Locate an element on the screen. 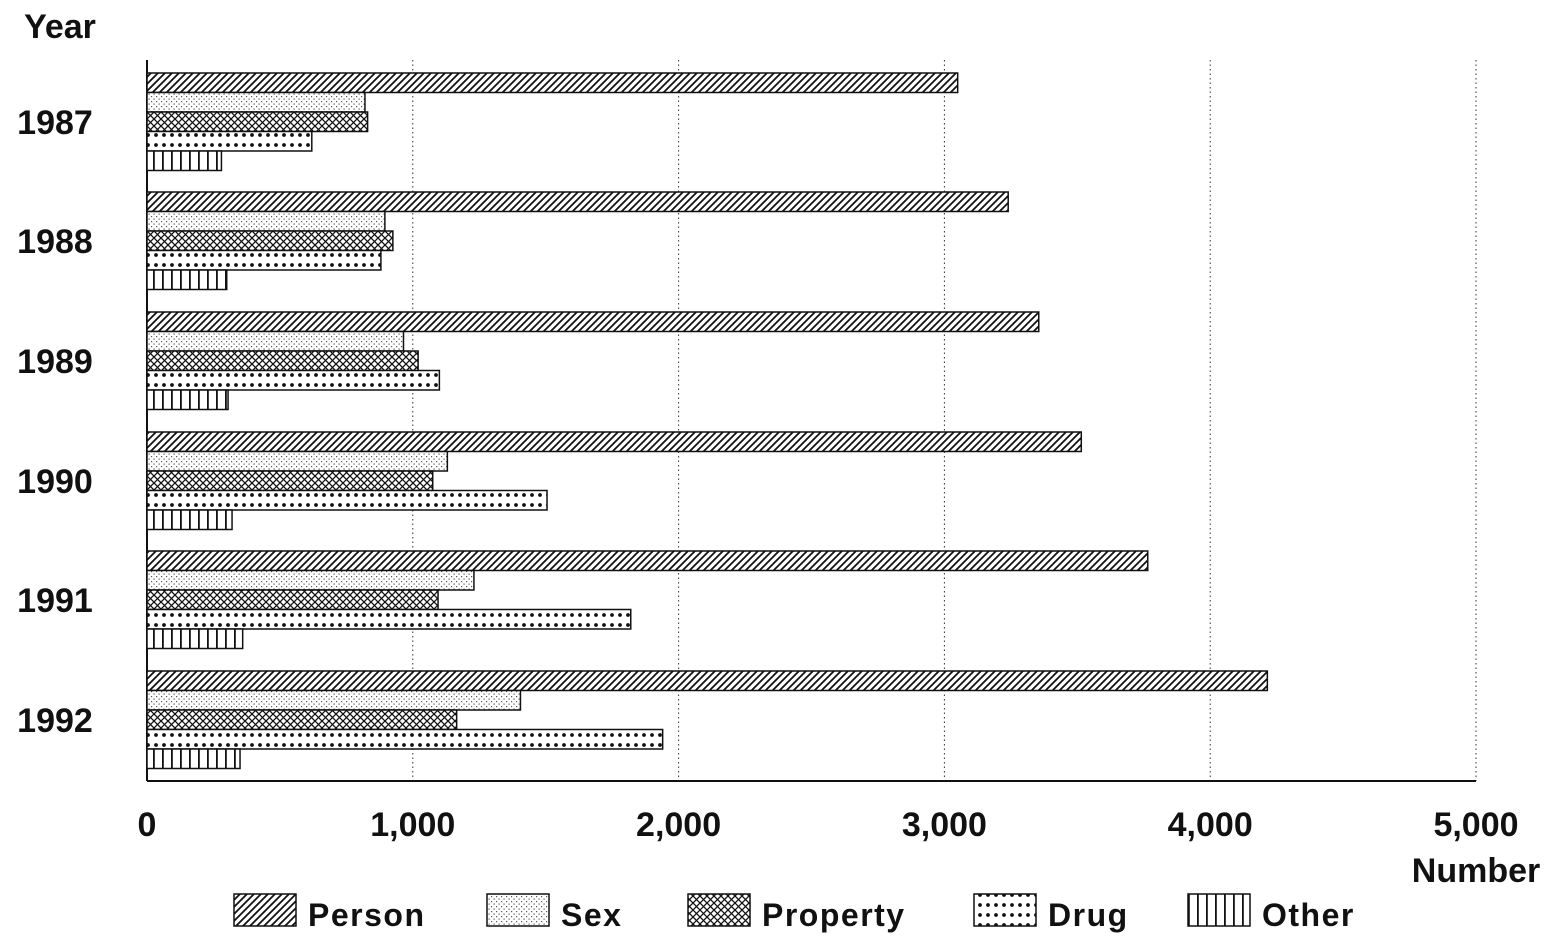 This screenshot has width=1566, height=937. x-tick-label: 3,000 is located at coordinates (944, 825).